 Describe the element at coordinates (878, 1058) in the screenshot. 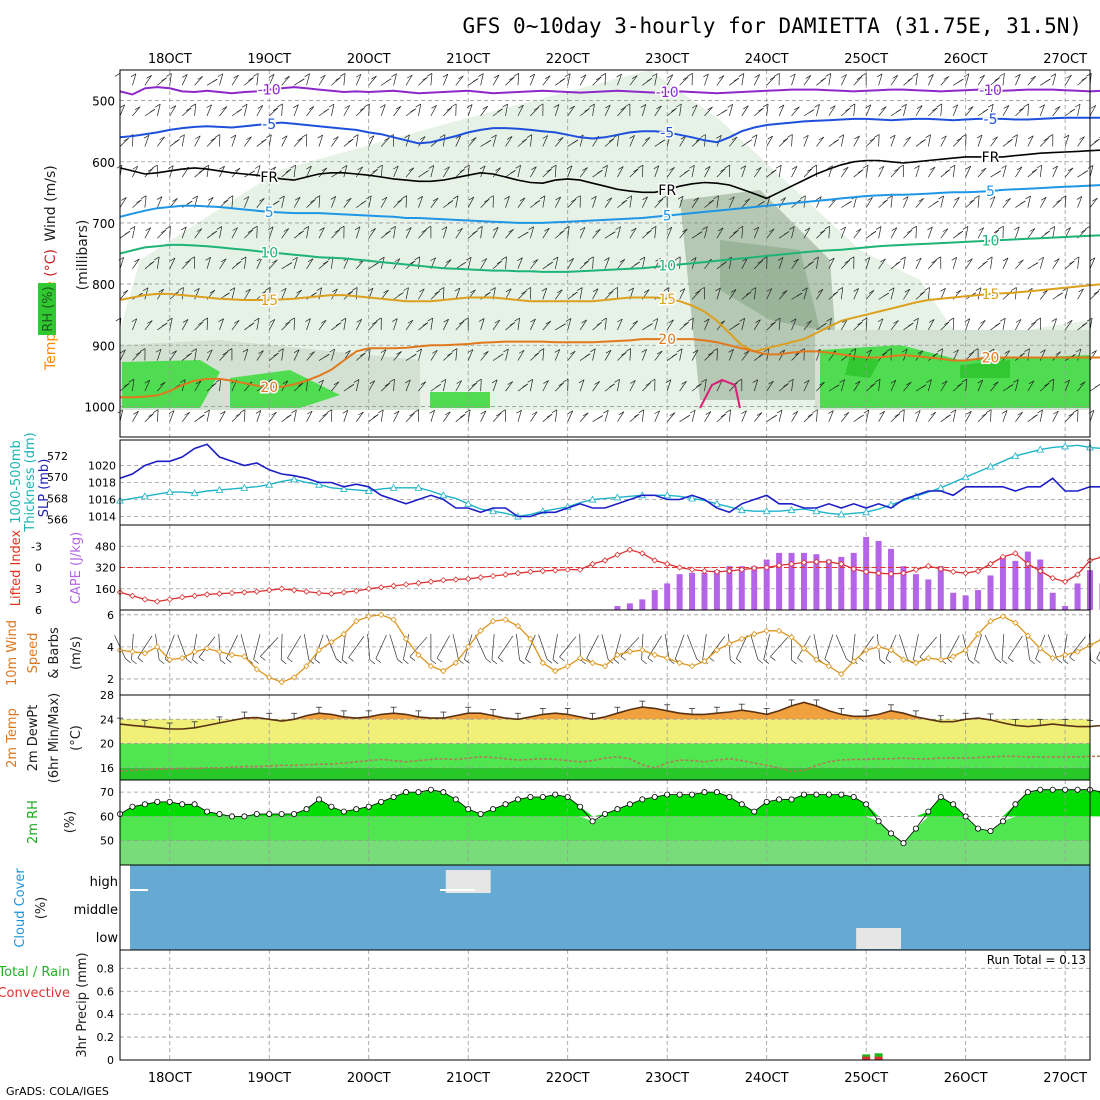

I see `precip-convective-bar` at that location.